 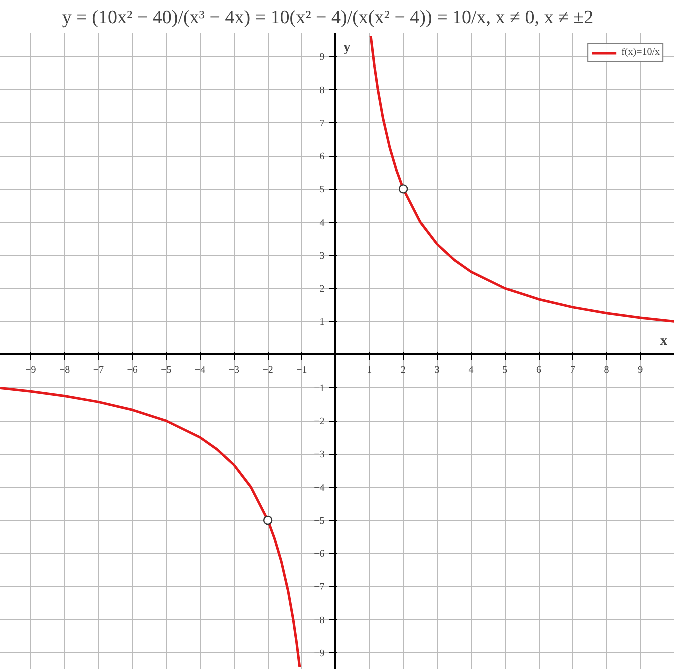 What do you see at coordinates (369, 370) in the screenshot?
I see `x-tick-label: 1` at bounding box center [369, 370].